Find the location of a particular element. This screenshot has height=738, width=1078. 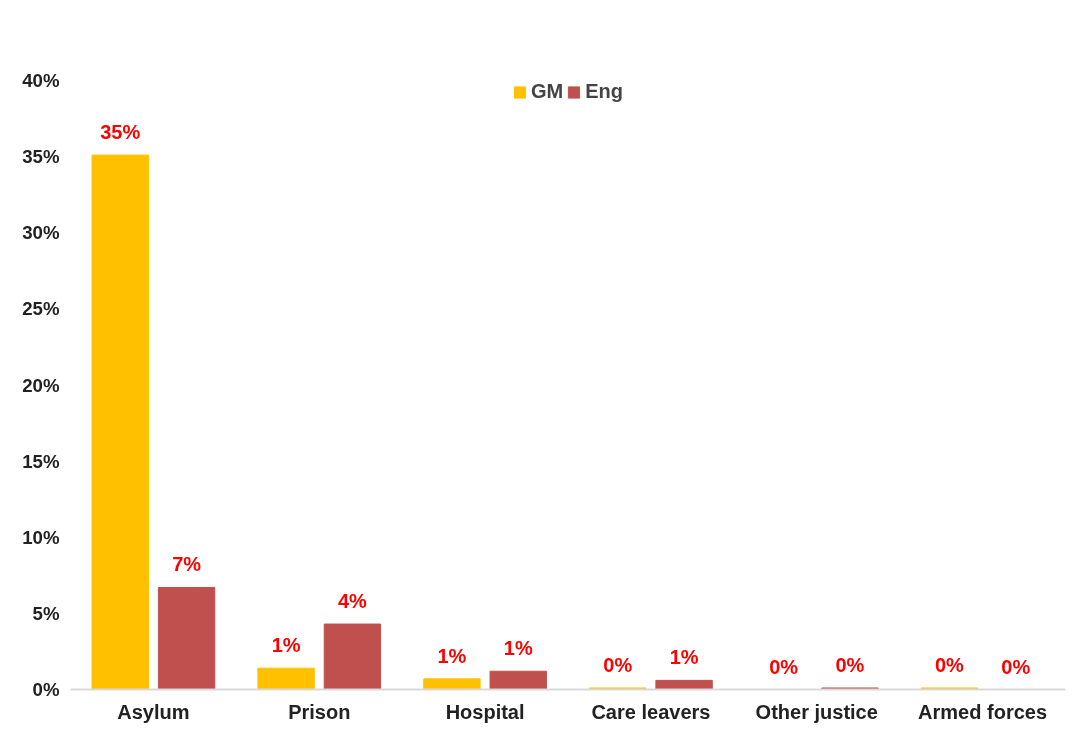

x-tick-label: Asylum is located at coordinates (153, 711).